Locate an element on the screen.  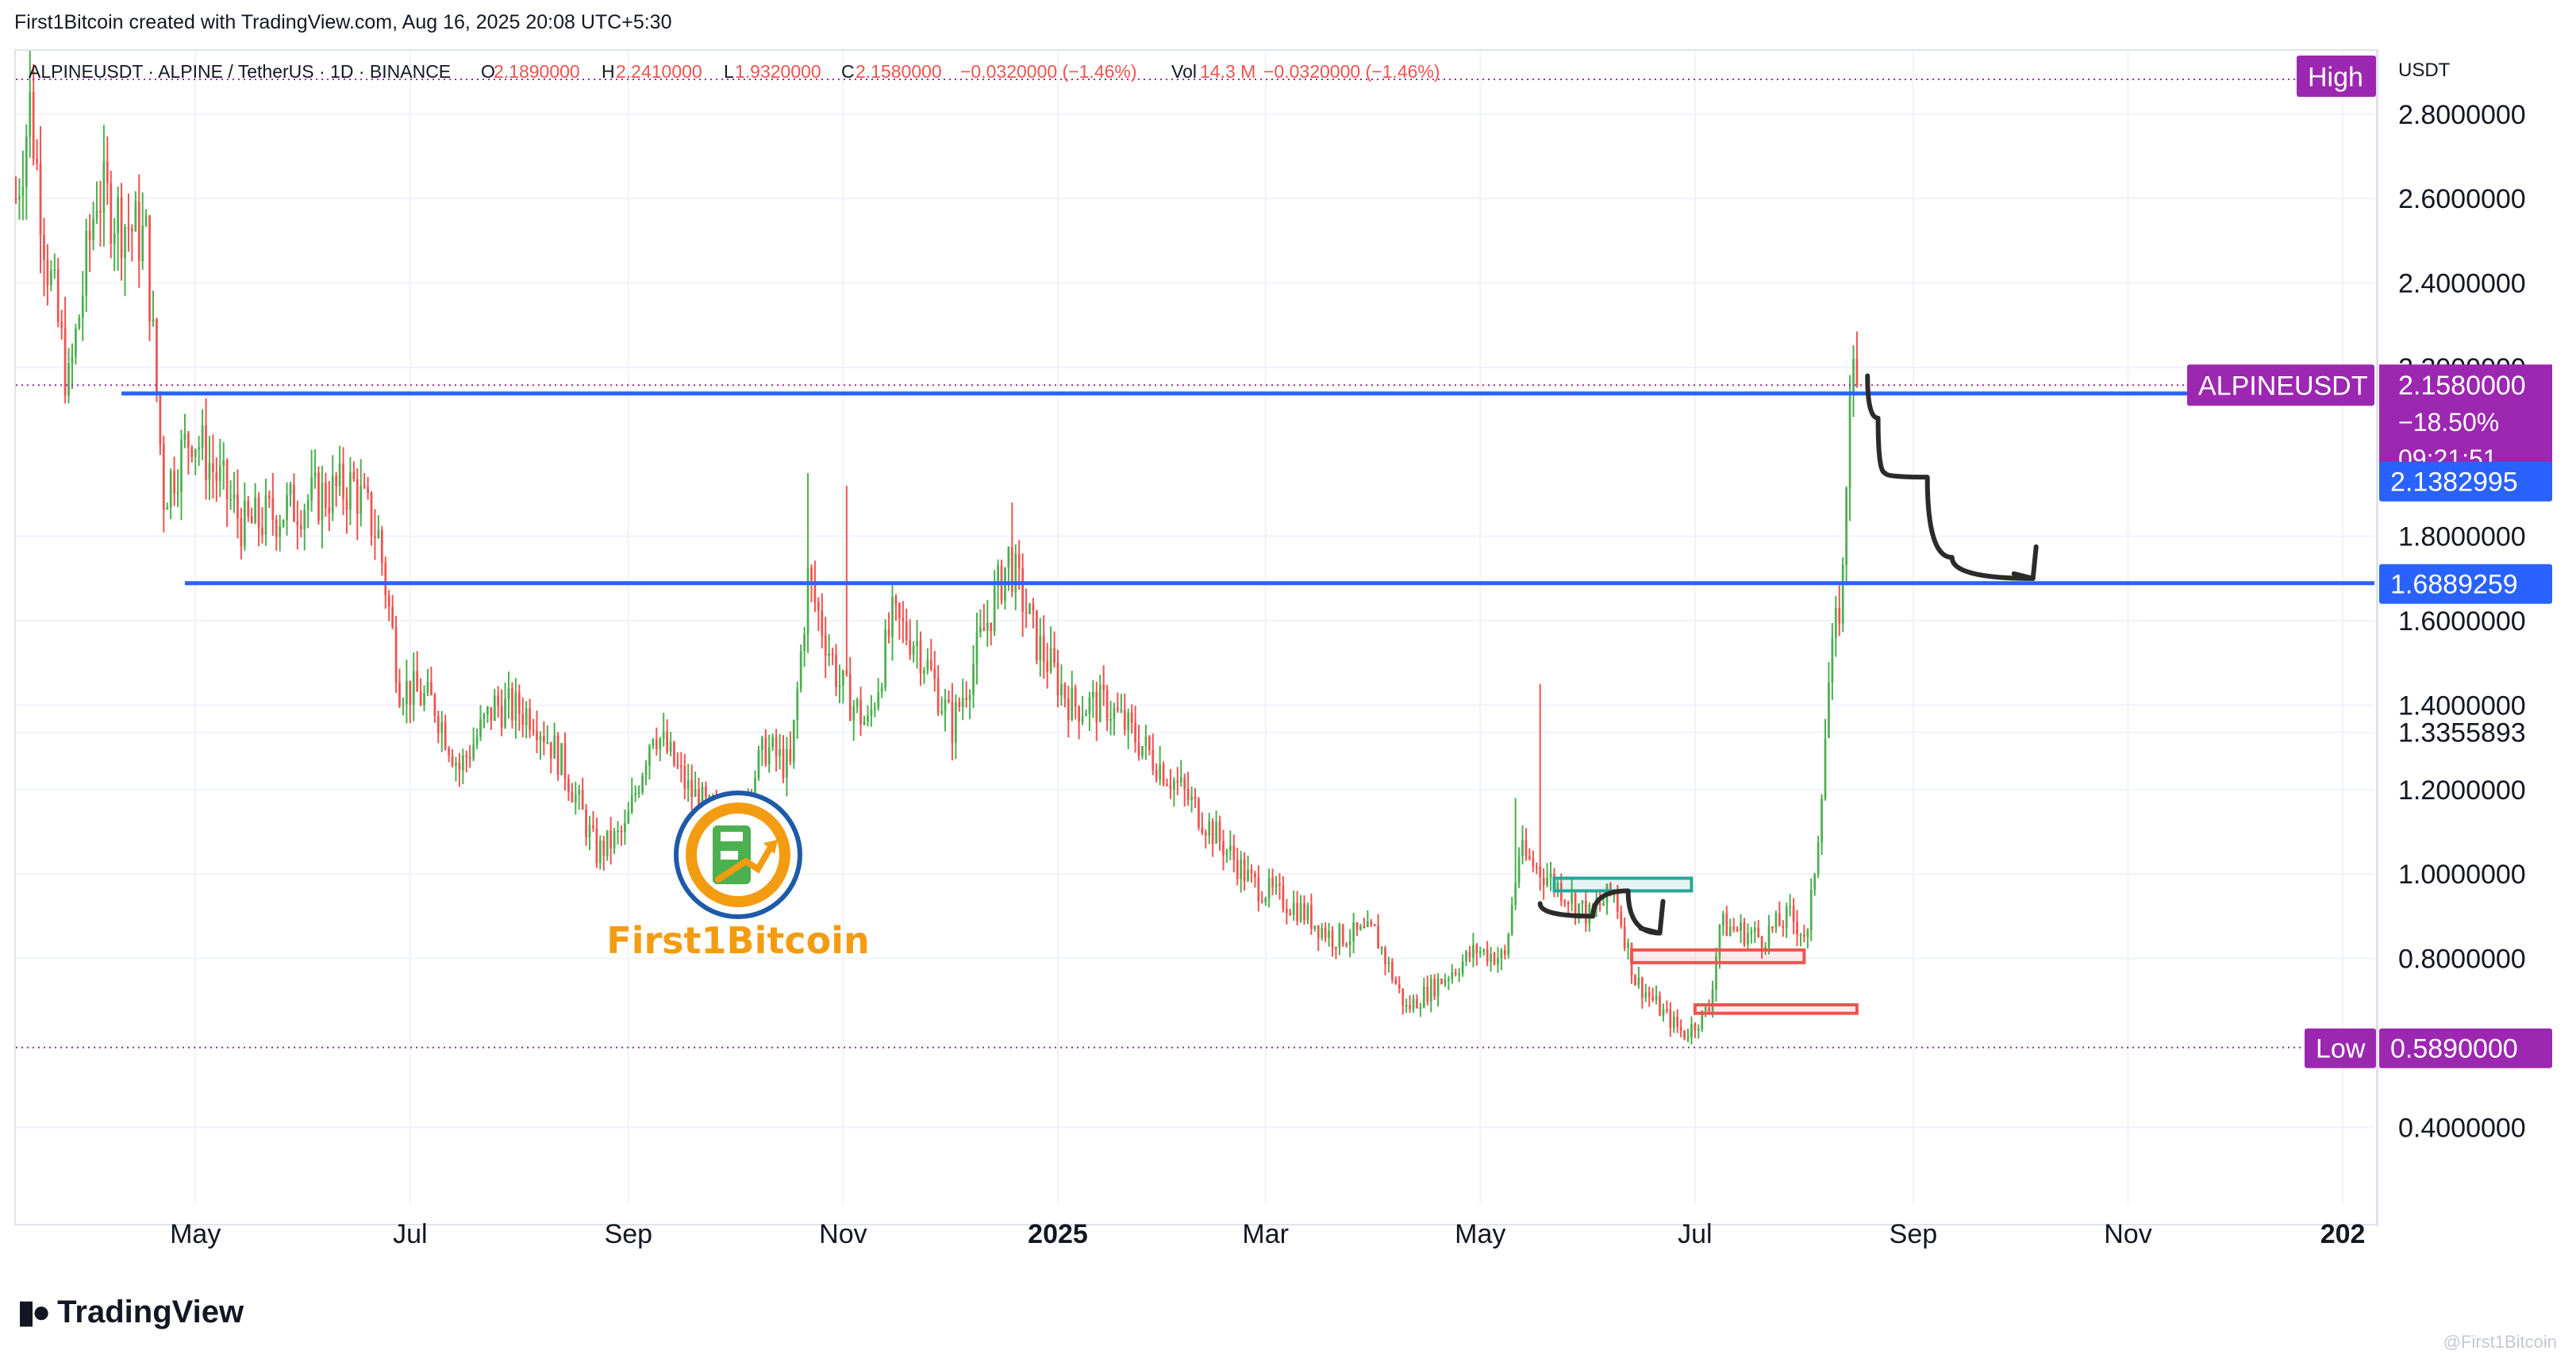
symbol-tag: ALPINEUSDT is located at coordinates (2283, 387).